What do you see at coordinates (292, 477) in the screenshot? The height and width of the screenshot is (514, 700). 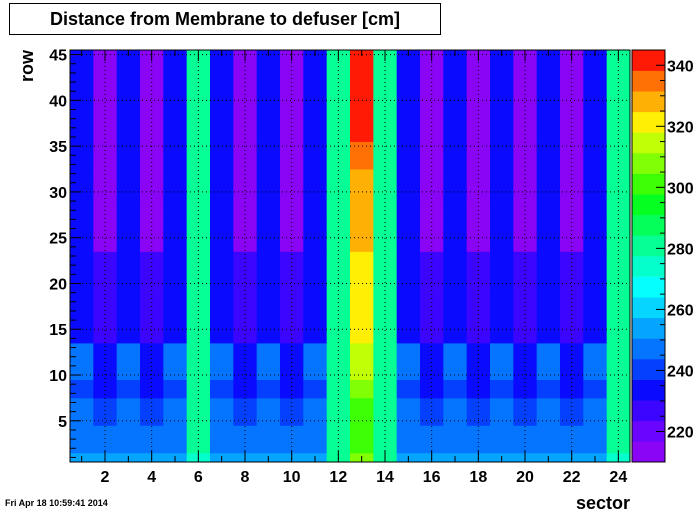 I see `x-tick-label: 10` at bounding box center [292, 477].